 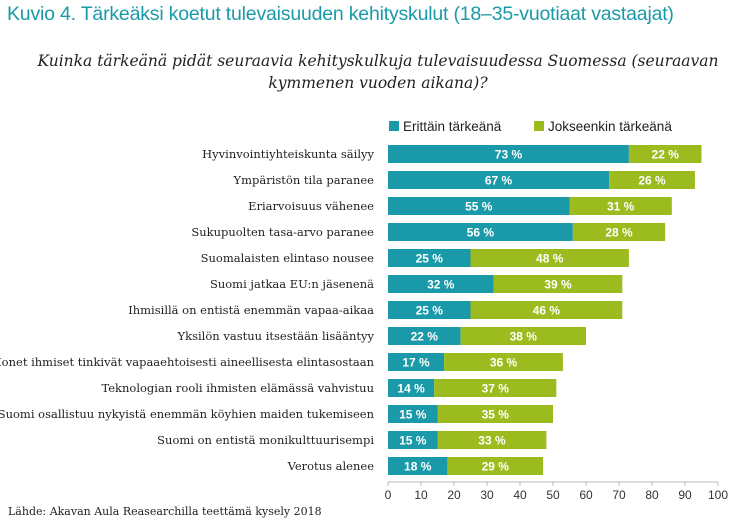 I want to click on category-label: Ympäristön tila paranee, so click(x=304, y=180).